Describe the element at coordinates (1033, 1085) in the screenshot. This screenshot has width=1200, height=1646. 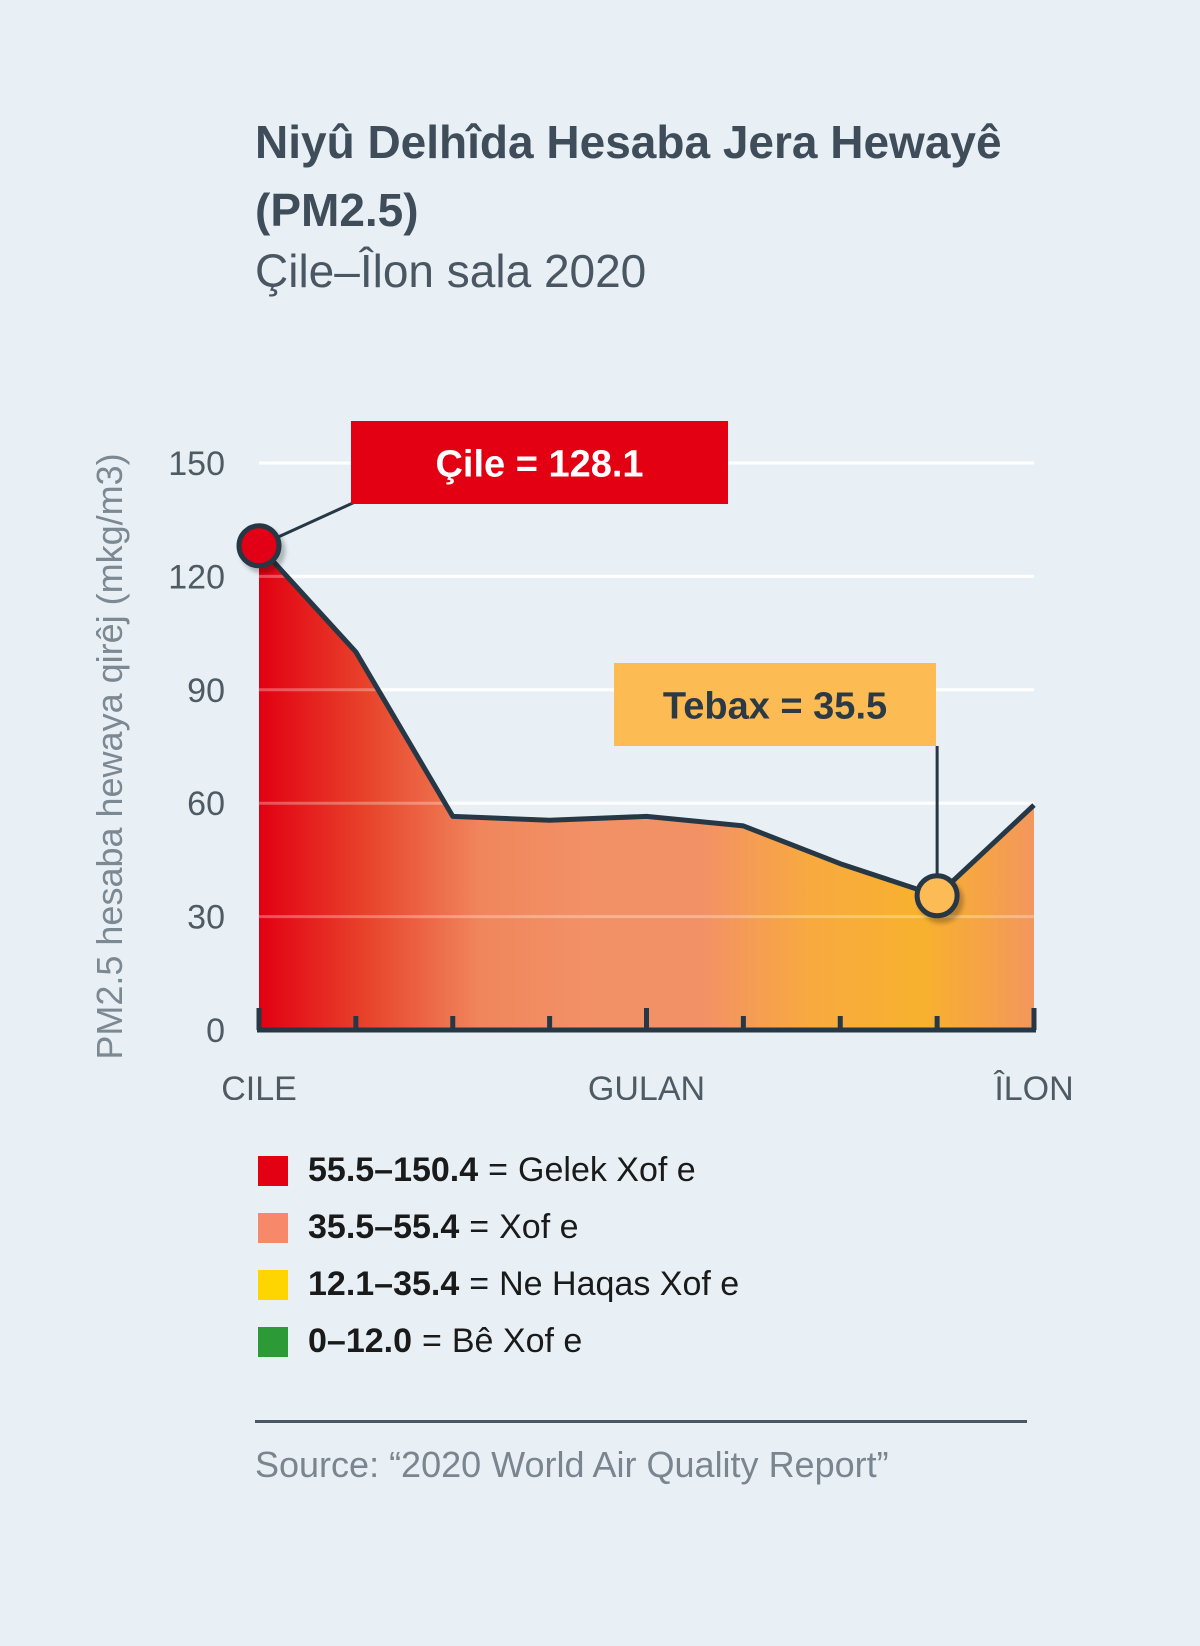
I see `x-tick-label: ÎLON` at that location.